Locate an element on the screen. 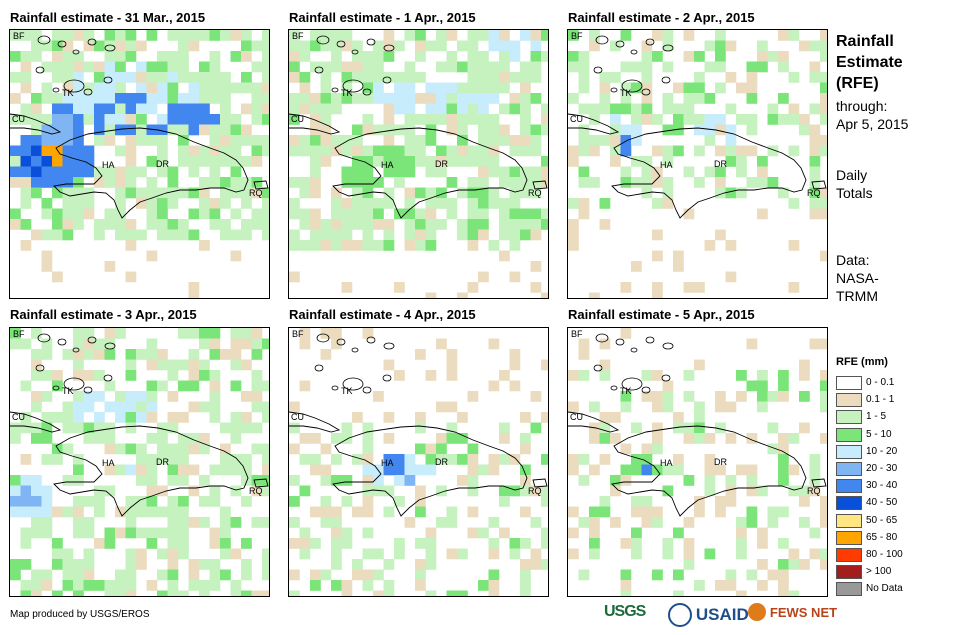 The image size is (970, 635). country-label-cu: CU is located at coordinates (576, 119).